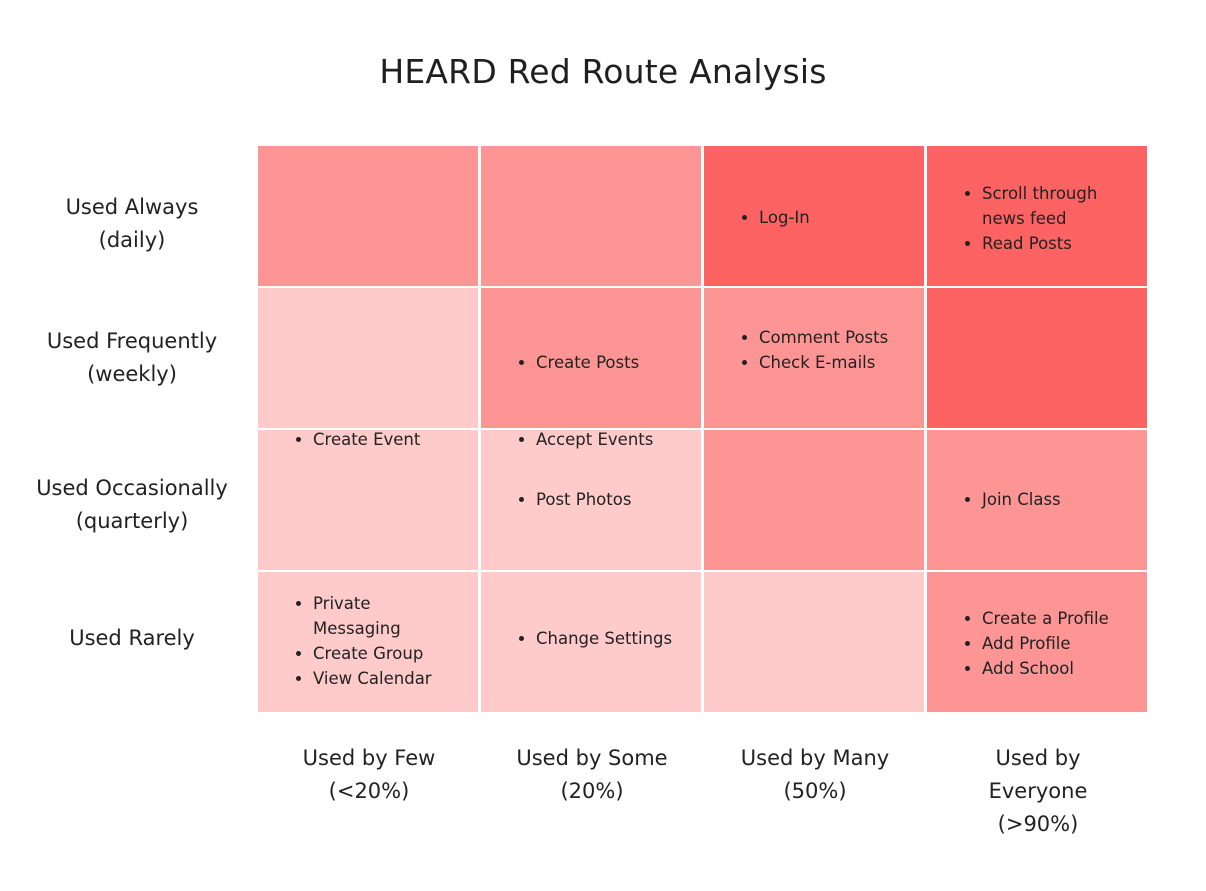  I want to click on cell-rarely-everyone: Create a Profile Add Profile Add School, so click(1037, 642).